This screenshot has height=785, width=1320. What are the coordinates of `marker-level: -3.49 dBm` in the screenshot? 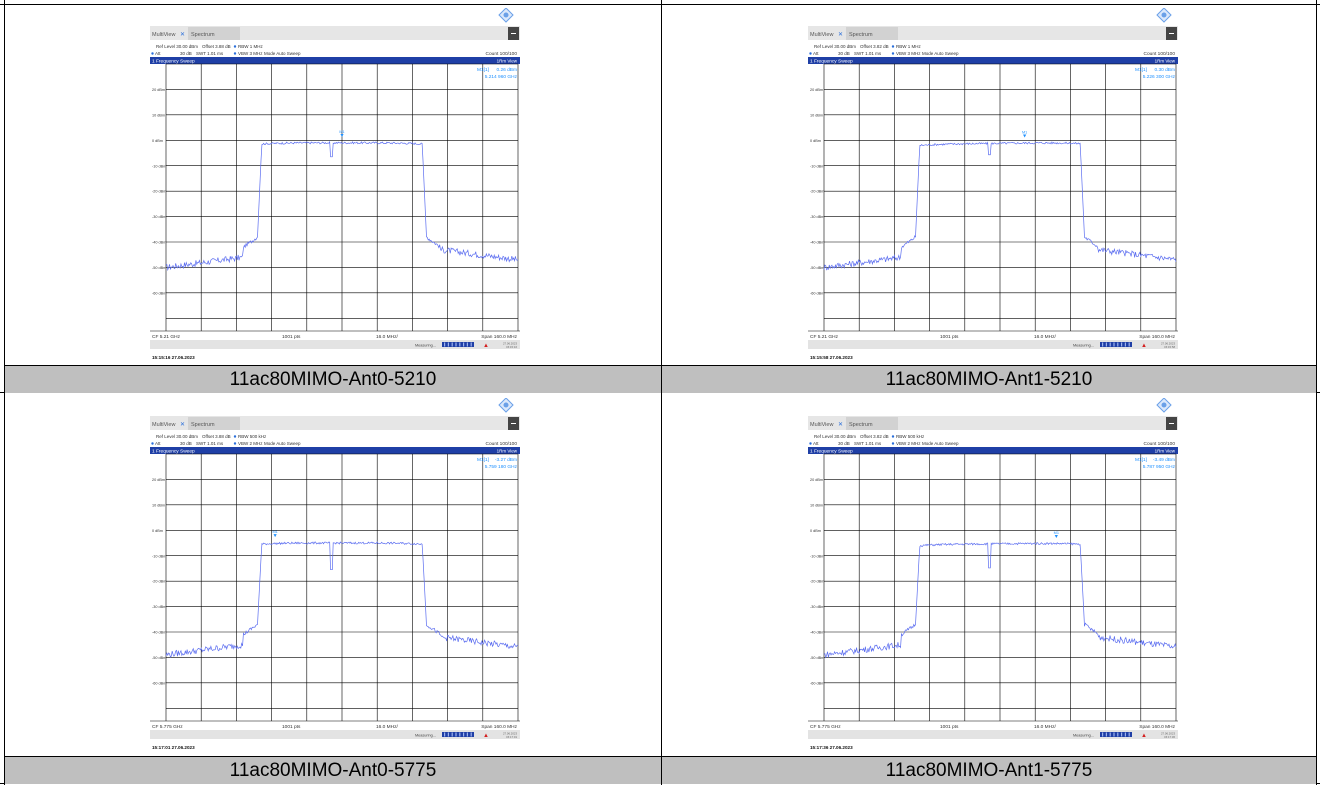 It's located at (1164, 460).